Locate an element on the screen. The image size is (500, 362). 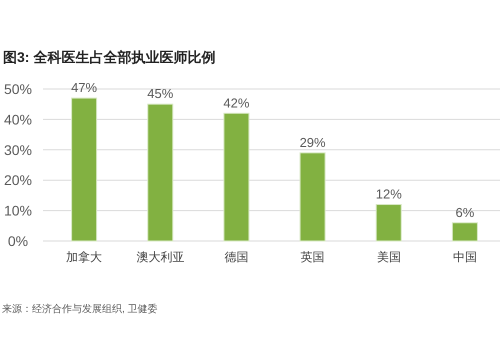
y-tick-label: 0% is located at coordinates (18, 241).